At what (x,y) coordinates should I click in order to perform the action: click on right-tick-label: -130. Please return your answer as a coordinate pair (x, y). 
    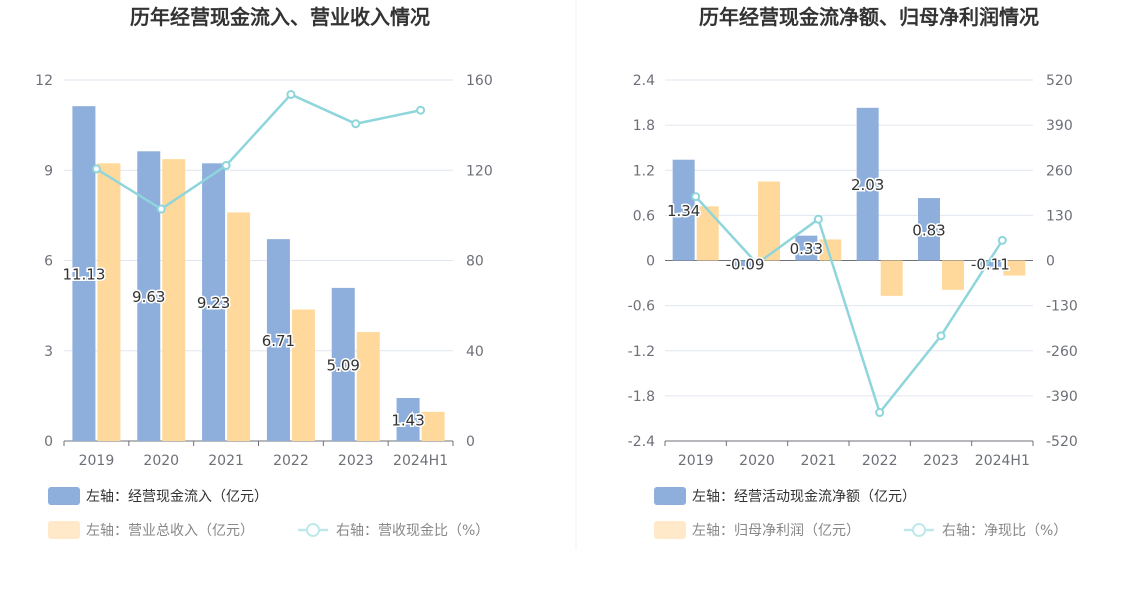
    Looking at the image, I should click on (1062, 307).